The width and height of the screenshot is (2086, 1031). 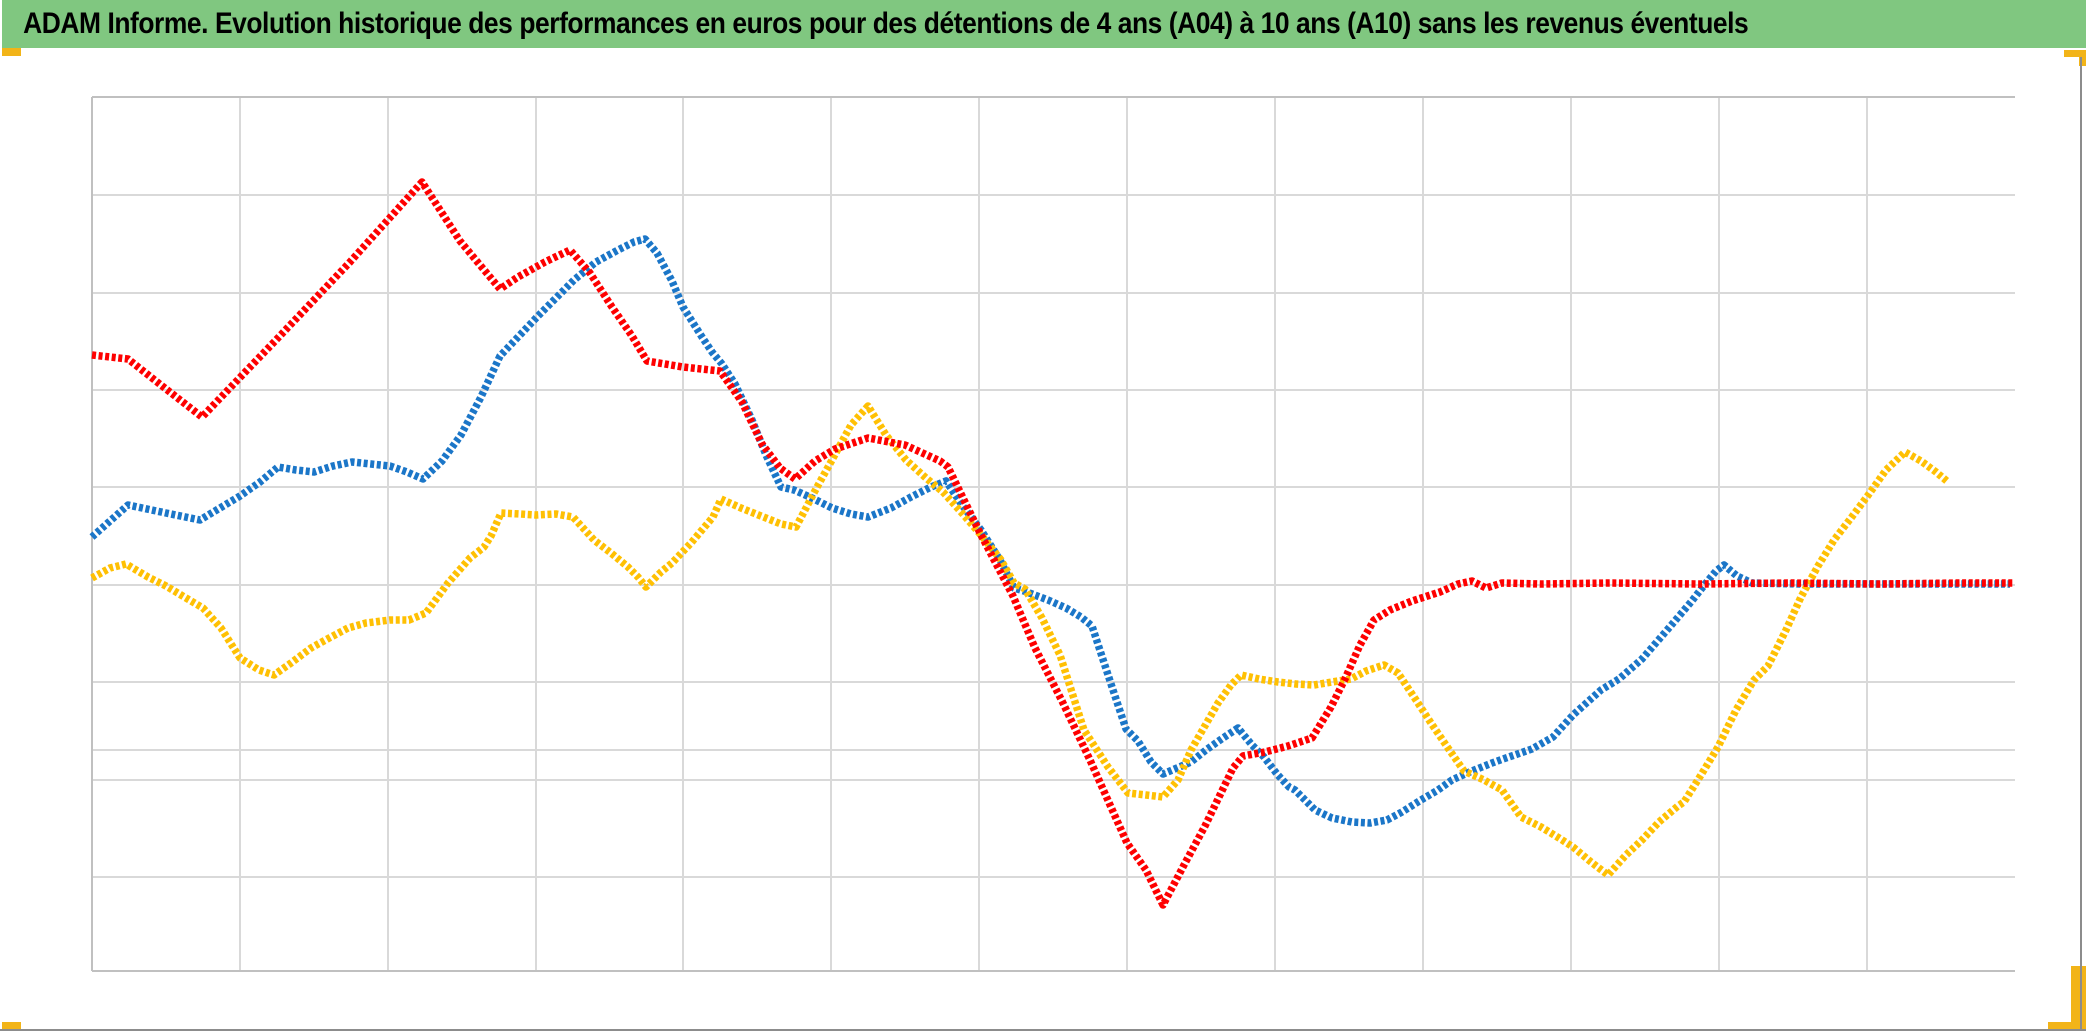 I want to click on print-area-corner-bottom-left, so click(x=11, y=1026).